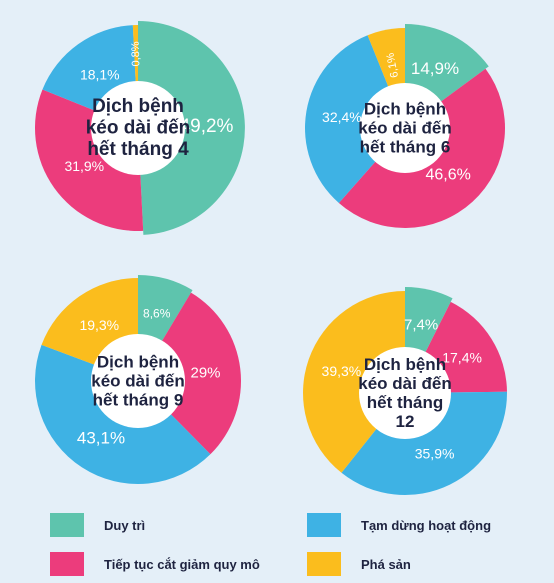 This screenshot has height=583, width=554. What do you see at coordinates (324, 564) in the screenshot?
I see `legend-swatch-bankrupt` at bounding box center [324, 564].